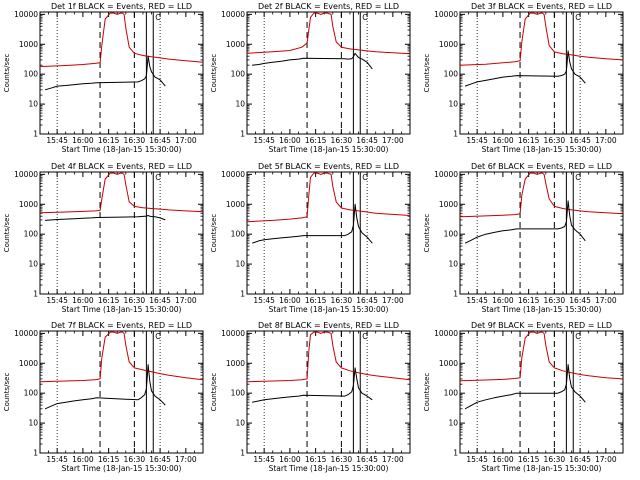  I want to click on panel-title: Det 8f BLACK = Events, RED = LLD, so click(328, 325).